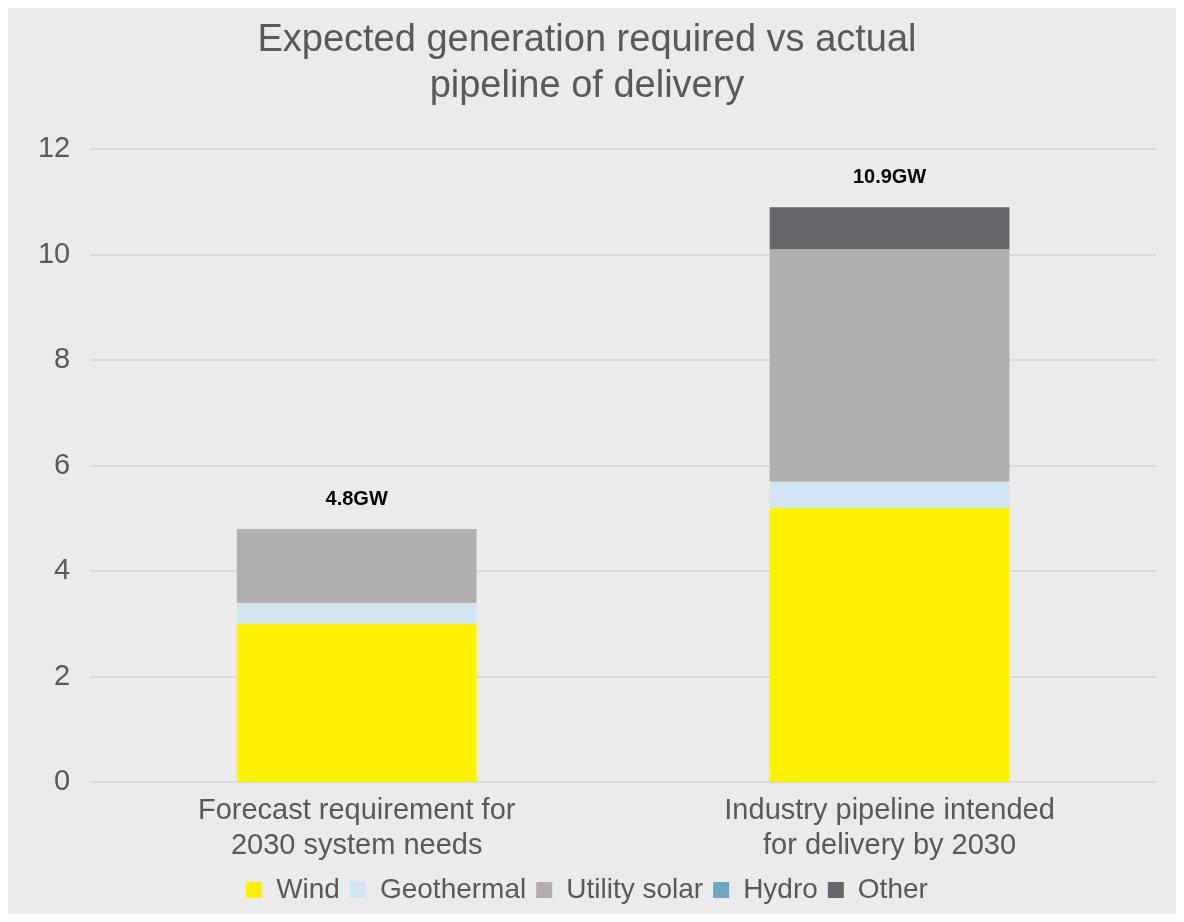 The image size is (1184, 922). What do you see at coordinates (780, 888) in the screenshot?
I see `legend-label: Hydro` at bounding box center [780, 888].